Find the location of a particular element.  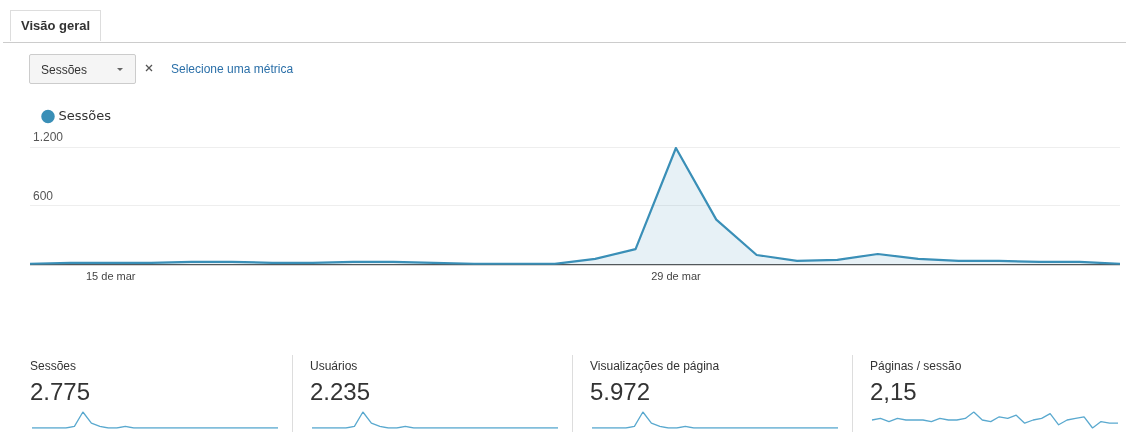

x-tick-label: 15 de mar is located at coordinates (110, 276).